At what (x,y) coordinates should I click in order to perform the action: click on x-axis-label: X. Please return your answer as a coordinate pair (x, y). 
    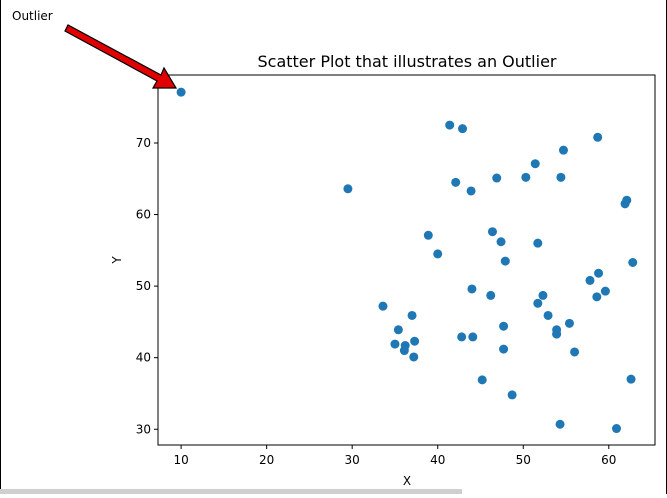
    Looking at the image, I should click on (407, 481).